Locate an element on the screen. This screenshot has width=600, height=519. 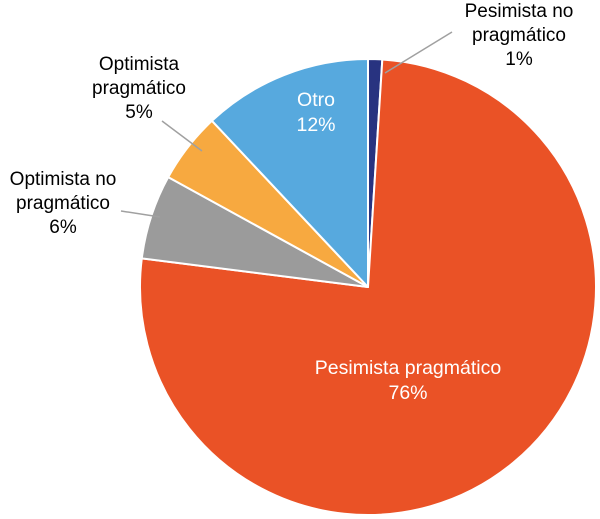
slice-label-text: Otro is located at coordinates (316, 100).